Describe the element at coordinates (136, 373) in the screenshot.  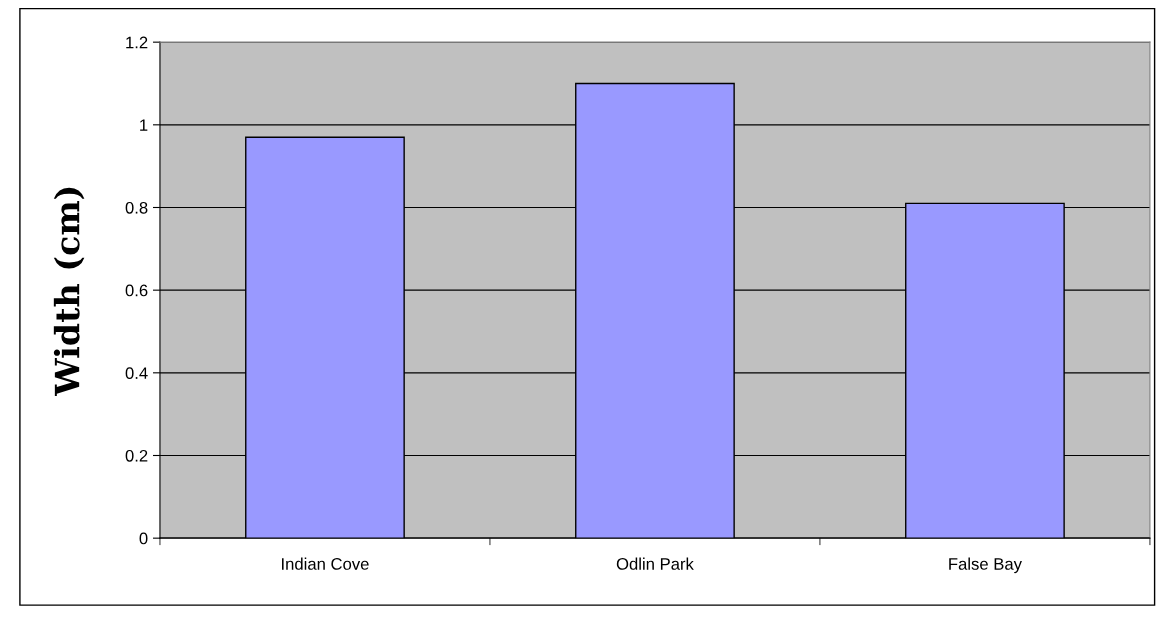
I see `y-tick-label: 0.4` at that location.